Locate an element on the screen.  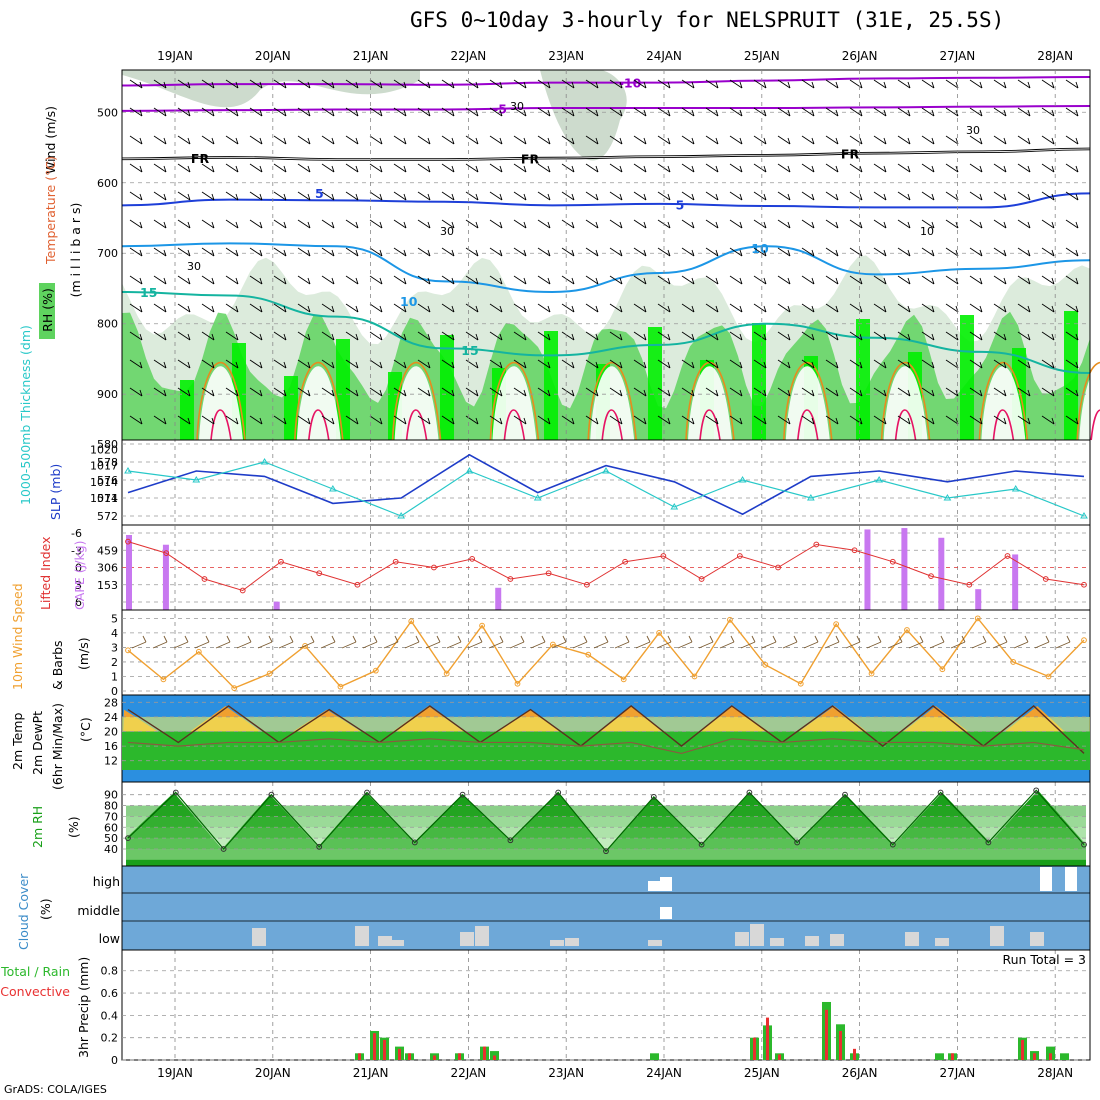
lifted-index-axis-label: Lifted Index is located at coordinates (45, 573).